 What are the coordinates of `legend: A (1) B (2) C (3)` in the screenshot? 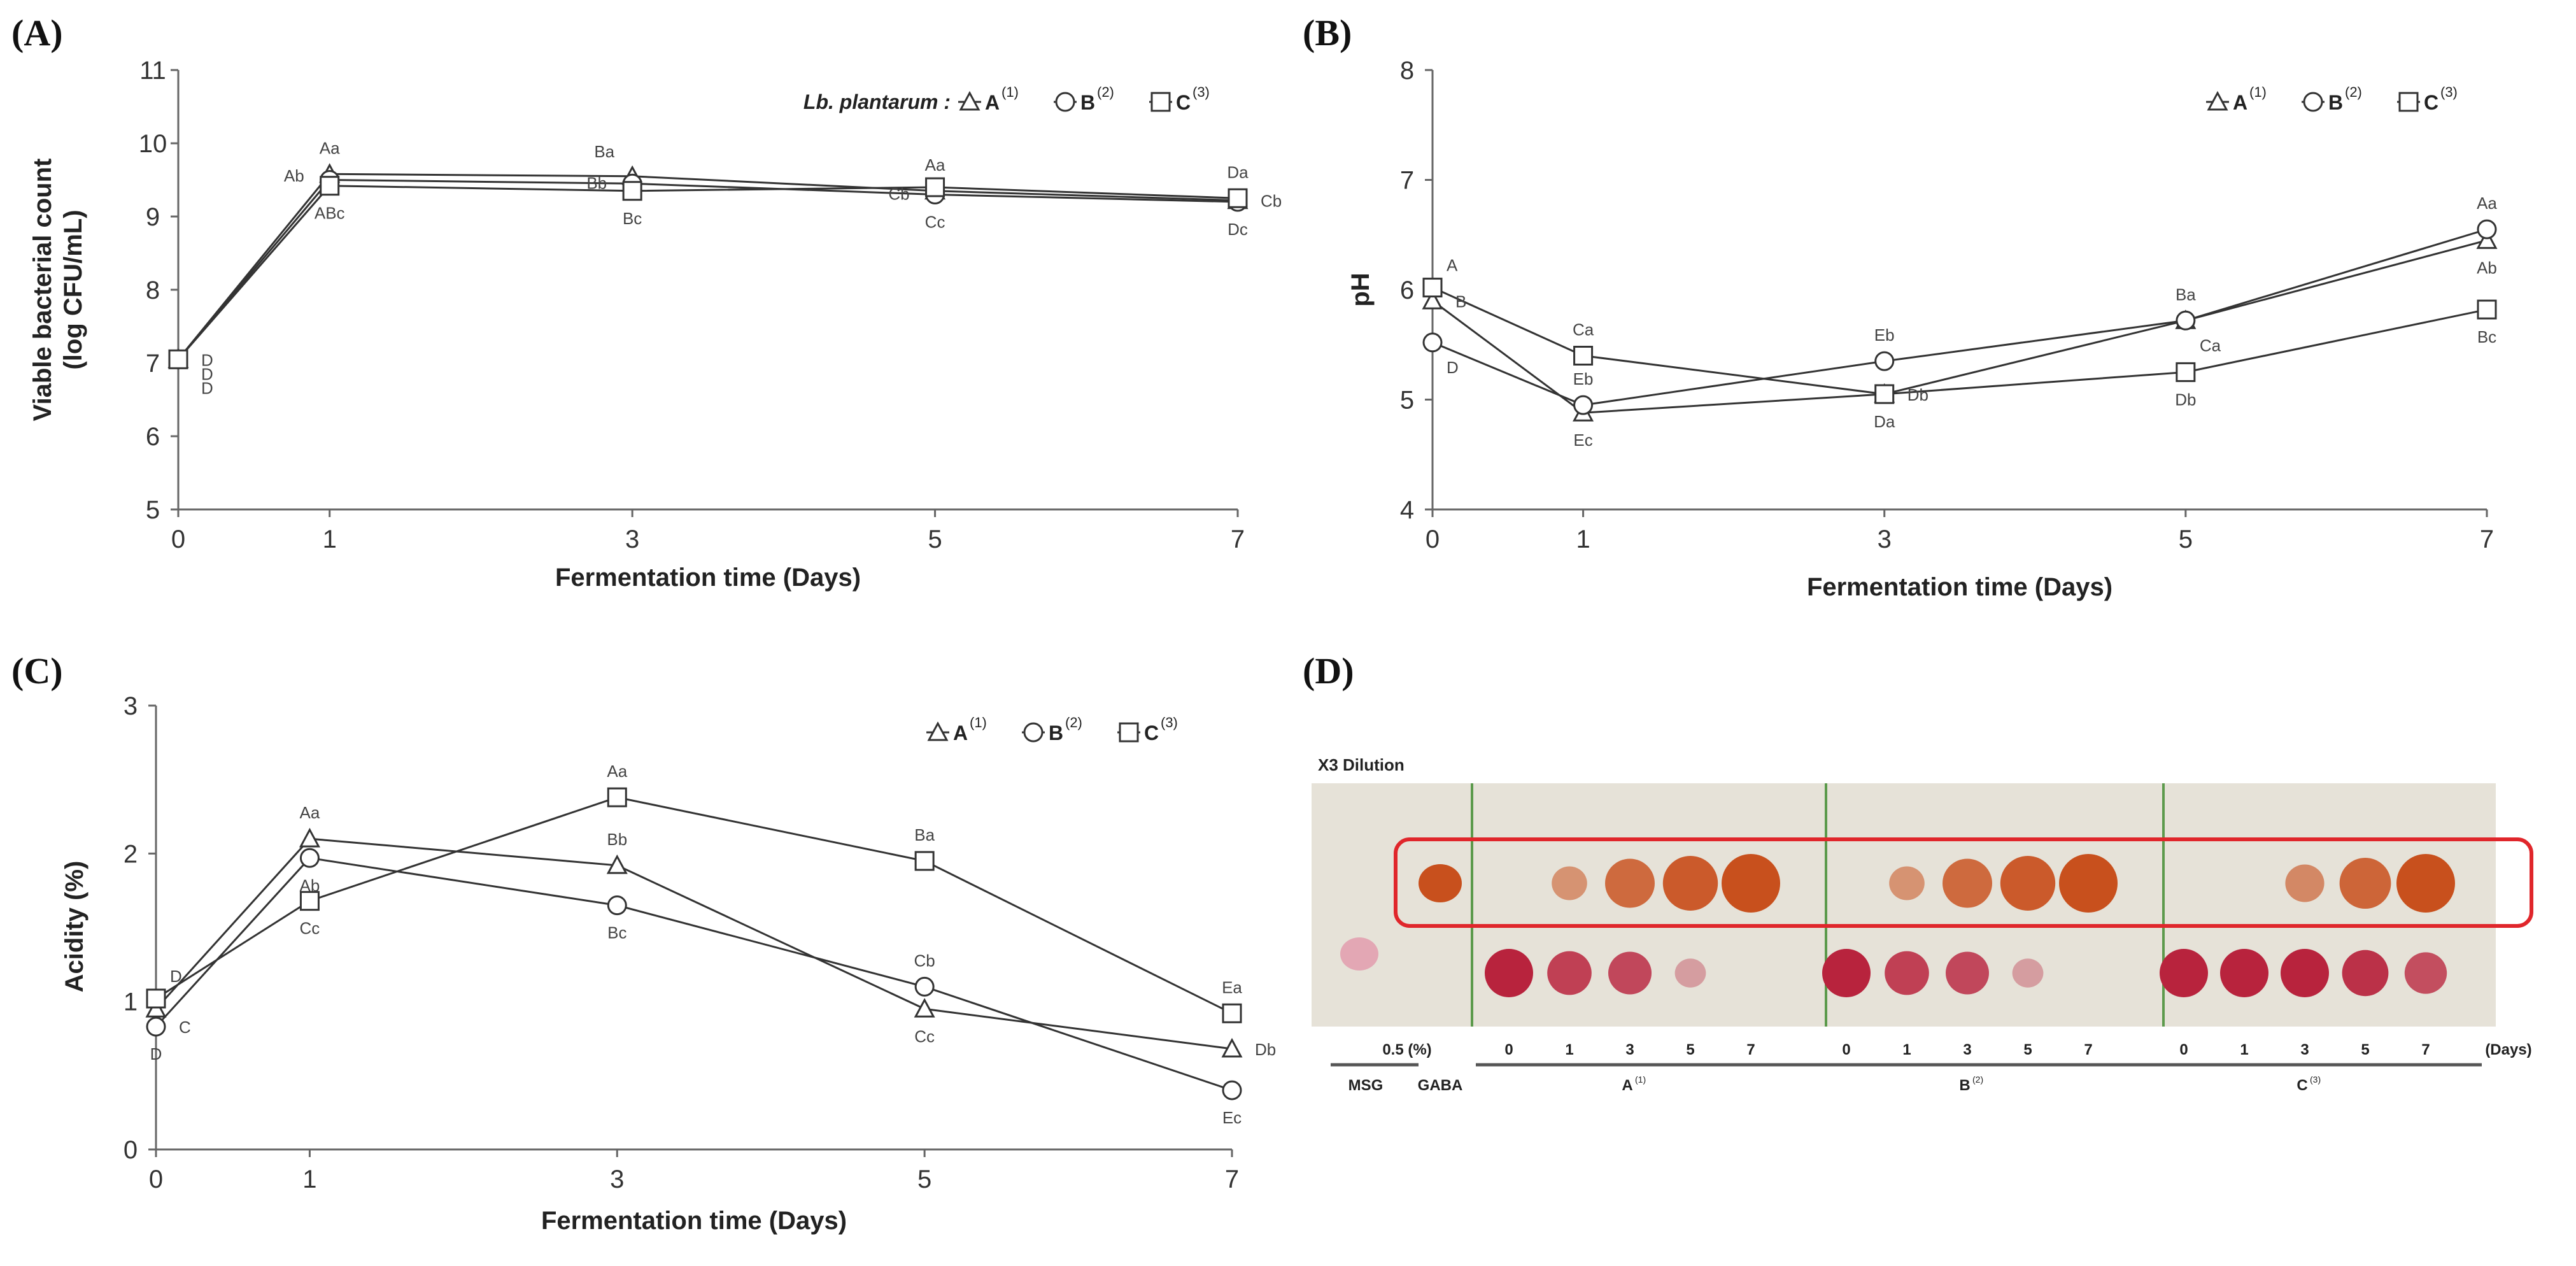 It's located at (2332, 99).